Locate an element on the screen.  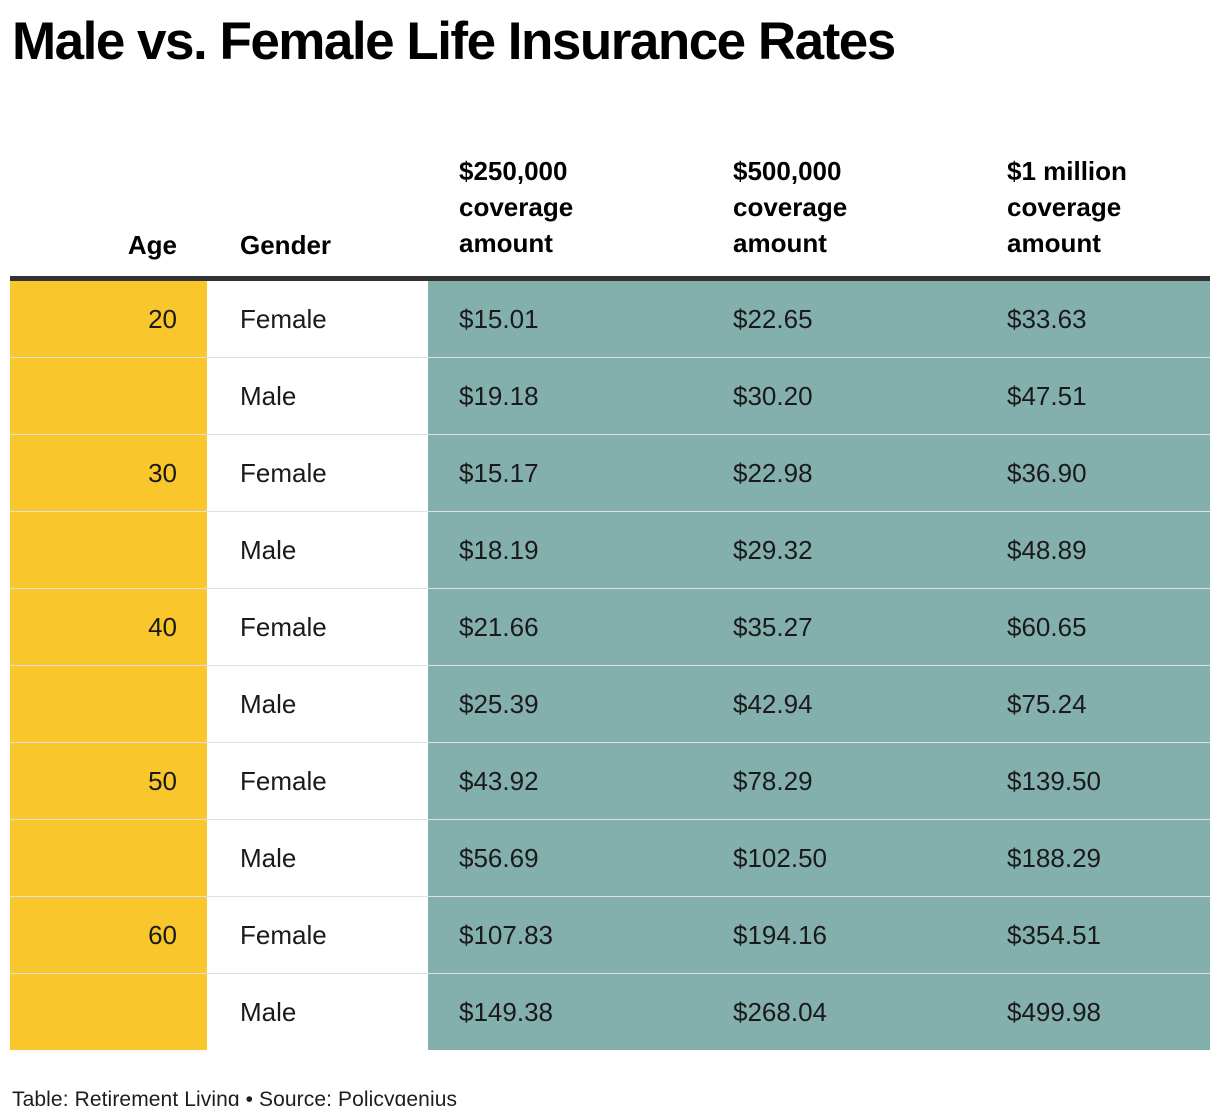
col-header-250k: $250,000 coverage amount is located at coordinates (565, 176).